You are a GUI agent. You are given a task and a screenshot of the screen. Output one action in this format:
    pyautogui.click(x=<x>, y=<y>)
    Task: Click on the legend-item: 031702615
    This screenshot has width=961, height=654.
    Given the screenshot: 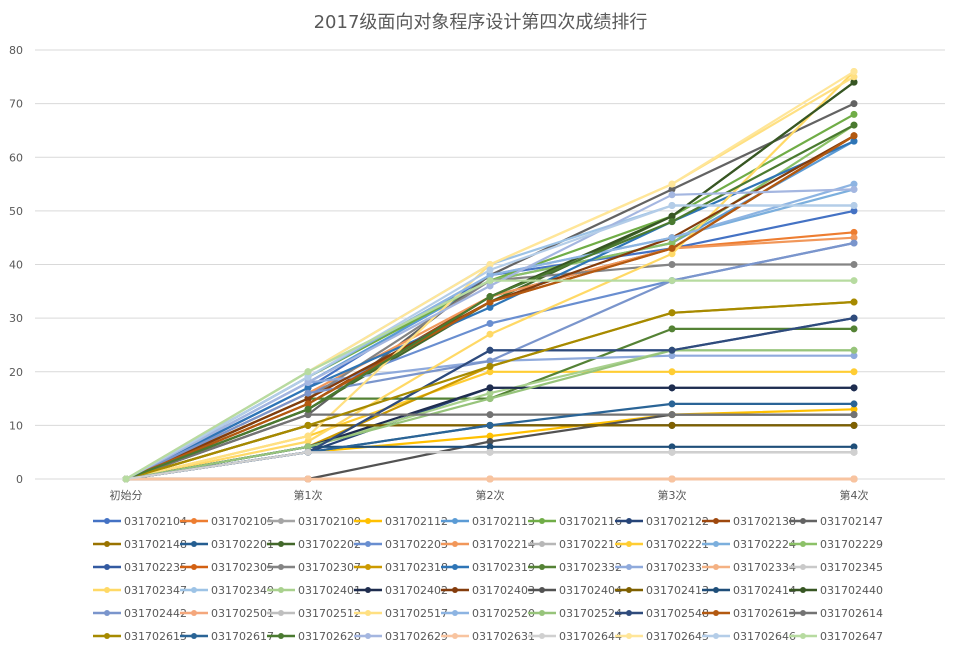 What is the action you would take?
    pyautogui.click(x=140, y=636)
    